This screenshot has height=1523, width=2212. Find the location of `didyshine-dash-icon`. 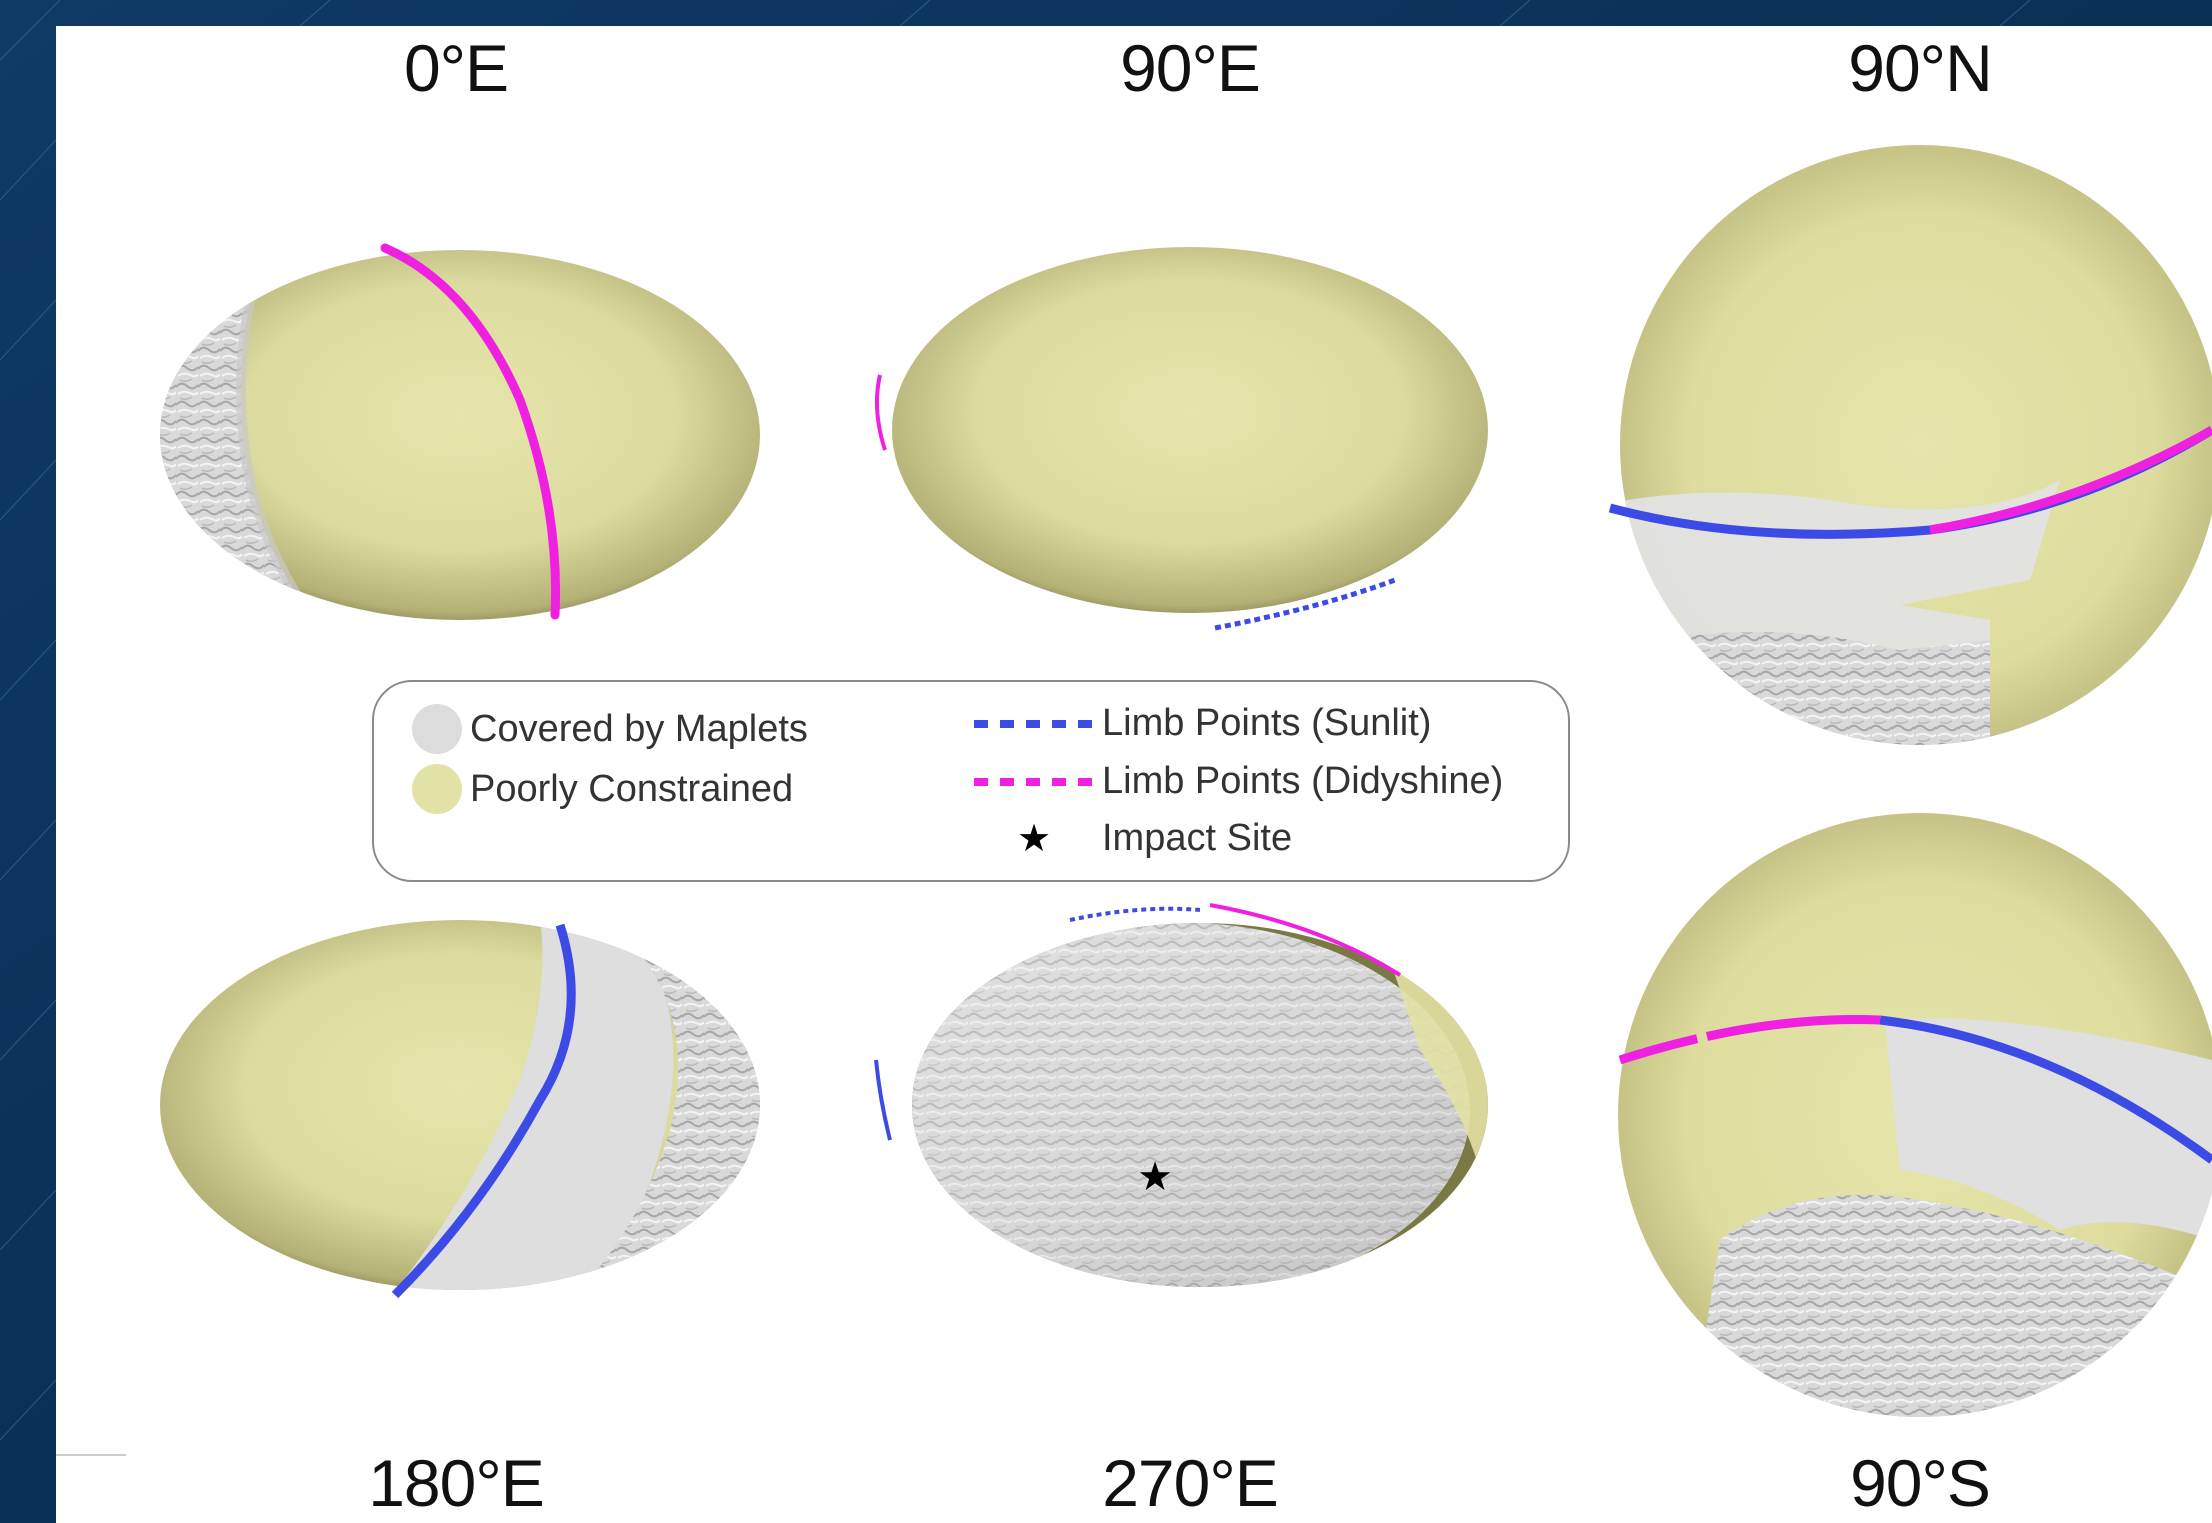

didyshine-dash-icon is located at coordinates (1034, 782).